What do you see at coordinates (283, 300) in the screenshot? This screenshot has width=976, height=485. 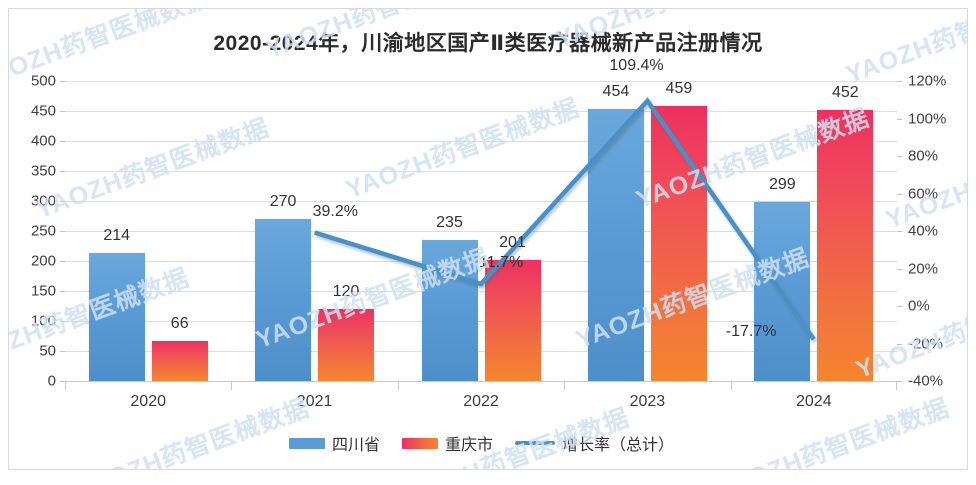 I see `bar-sichuan-2021` at bounding box center [283, 300].